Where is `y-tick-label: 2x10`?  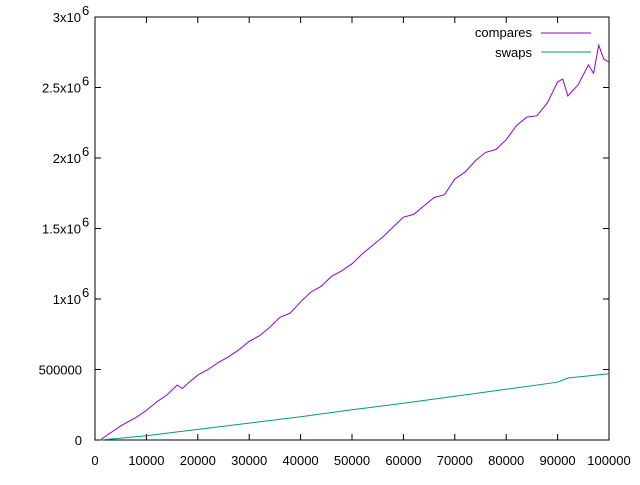
y-tick-label: 2x10 is located at coordinates (67, 158).